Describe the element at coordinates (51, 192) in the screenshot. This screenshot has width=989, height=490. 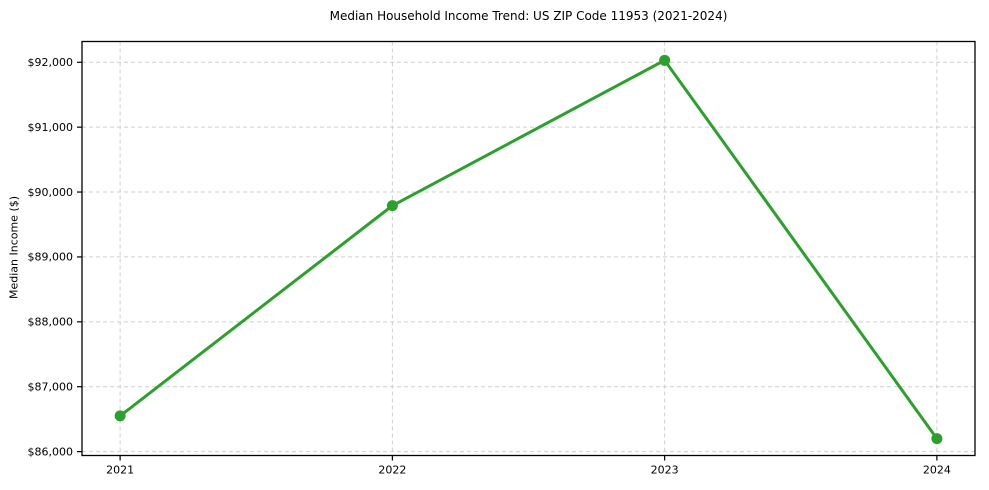
I see `y-tick-label: $90,000` at that location.